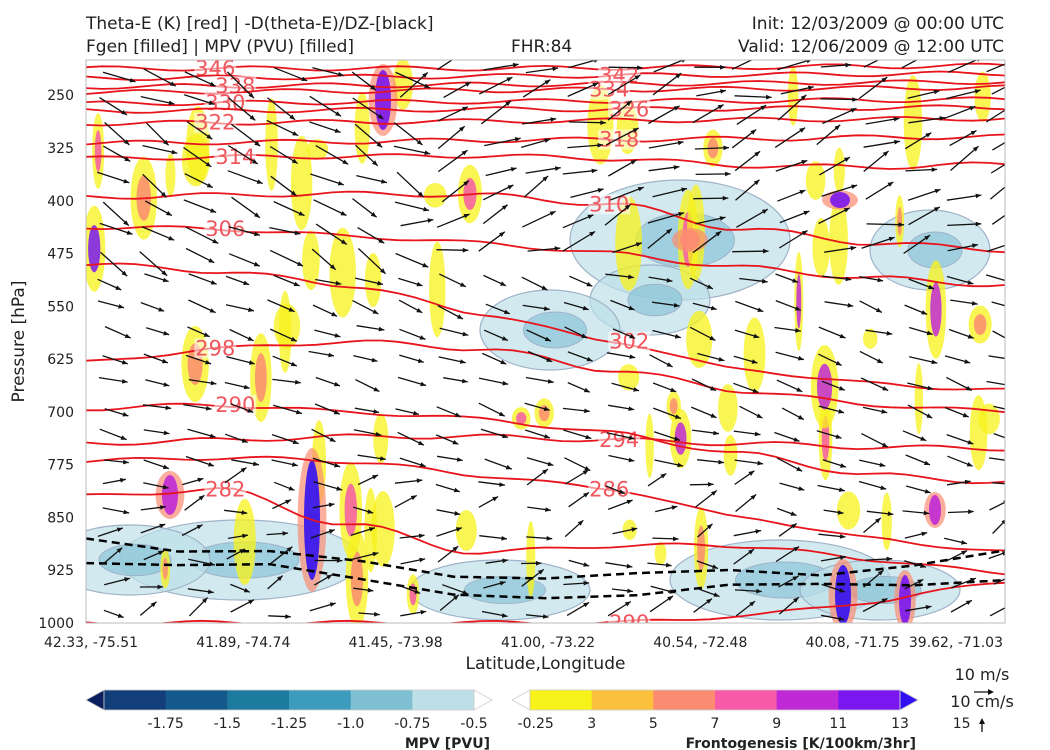 The height and width of the screenshot is (750, 1050). What do you see at coordinates (225, 489) in the screenshot?
I see `theta-e-label: 282` at bounding box center [225, 489].